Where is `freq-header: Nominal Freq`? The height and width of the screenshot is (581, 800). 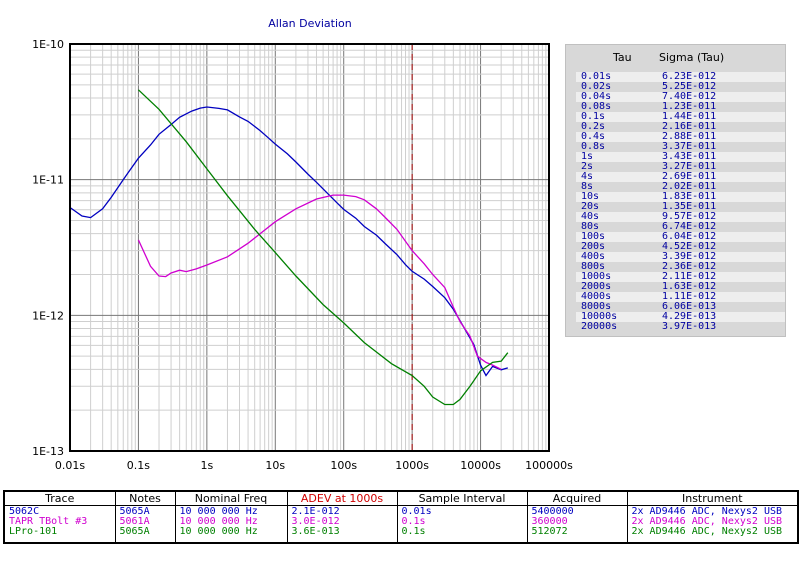 freq-header: Nominal Freq is located at coordinates (230, 499).